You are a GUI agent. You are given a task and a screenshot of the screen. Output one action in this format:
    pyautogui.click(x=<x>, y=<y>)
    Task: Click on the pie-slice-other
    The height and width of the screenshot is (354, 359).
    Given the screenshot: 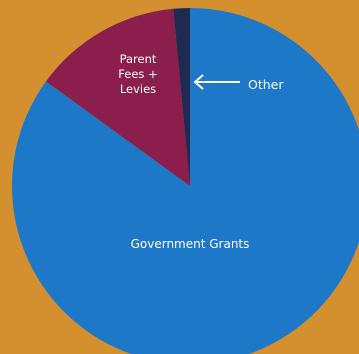 What is the action you would take?
    pyautogui.click(x=181, y=97)
    